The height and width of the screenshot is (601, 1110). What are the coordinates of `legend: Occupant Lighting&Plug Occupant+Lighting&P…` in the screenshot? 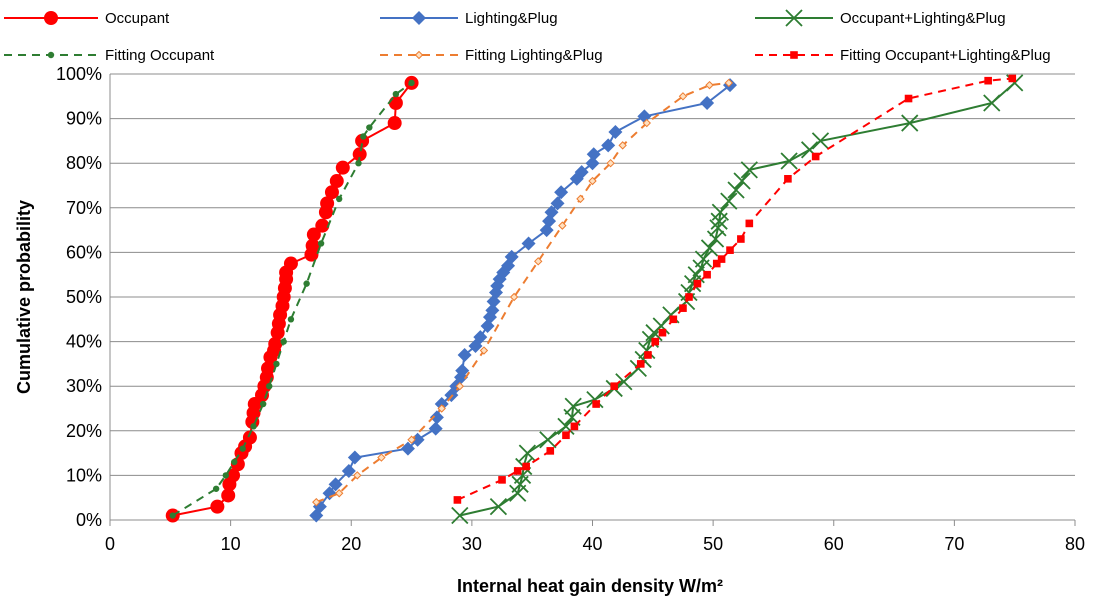 It's located at (527, 36).